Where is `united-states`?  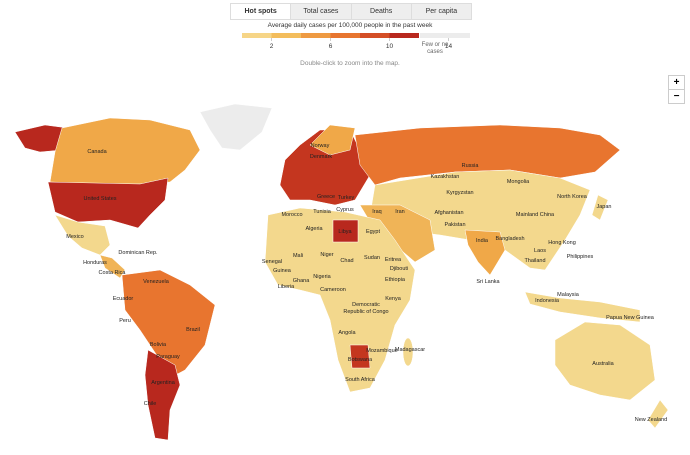
united-states is located at coordinates (108, 203).